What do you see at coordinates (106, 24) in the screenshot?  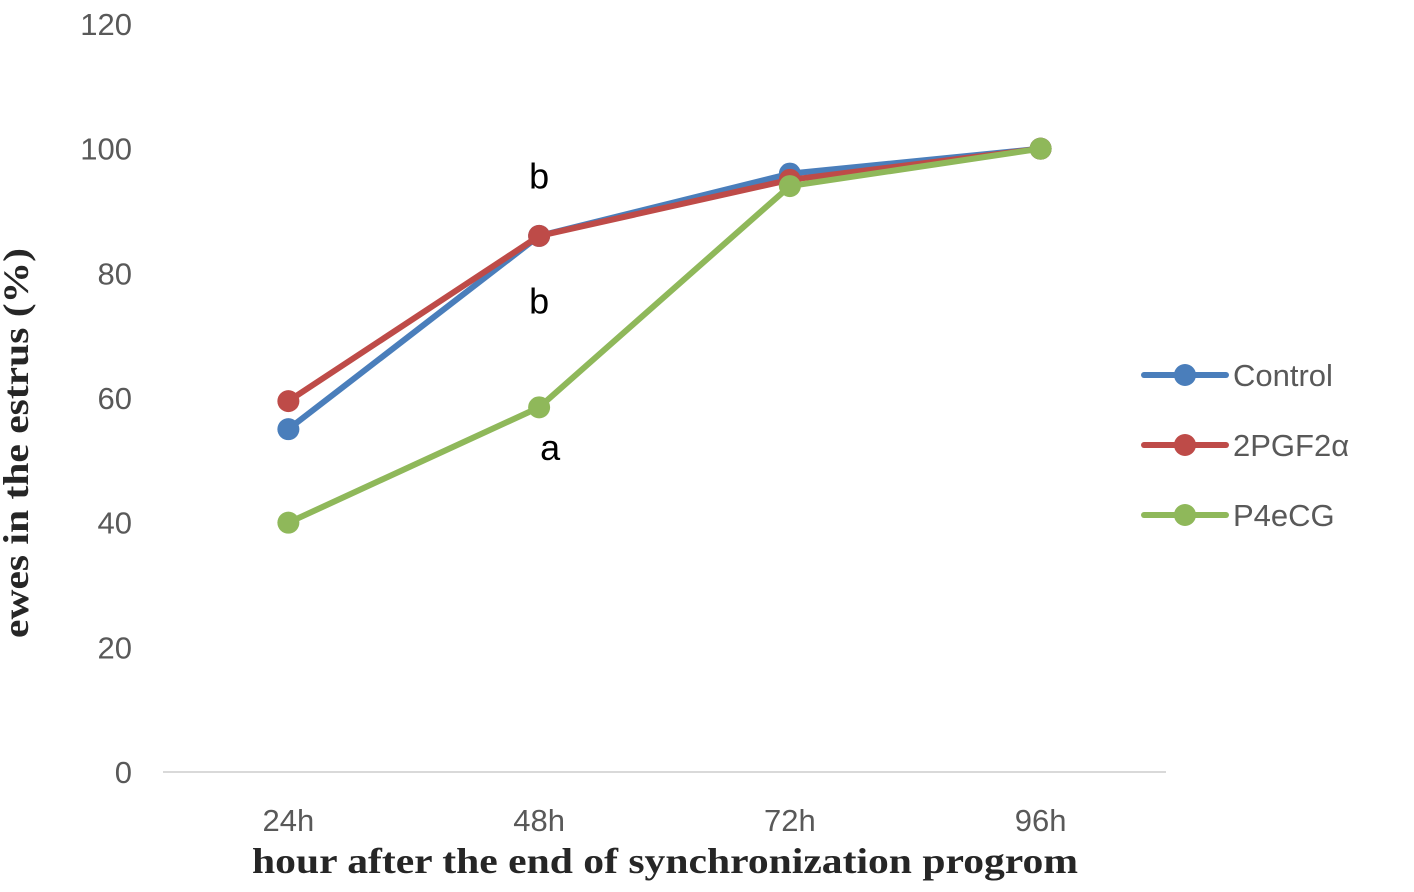 I see `y-tick-label: 120` at bounding box center [106, 24].